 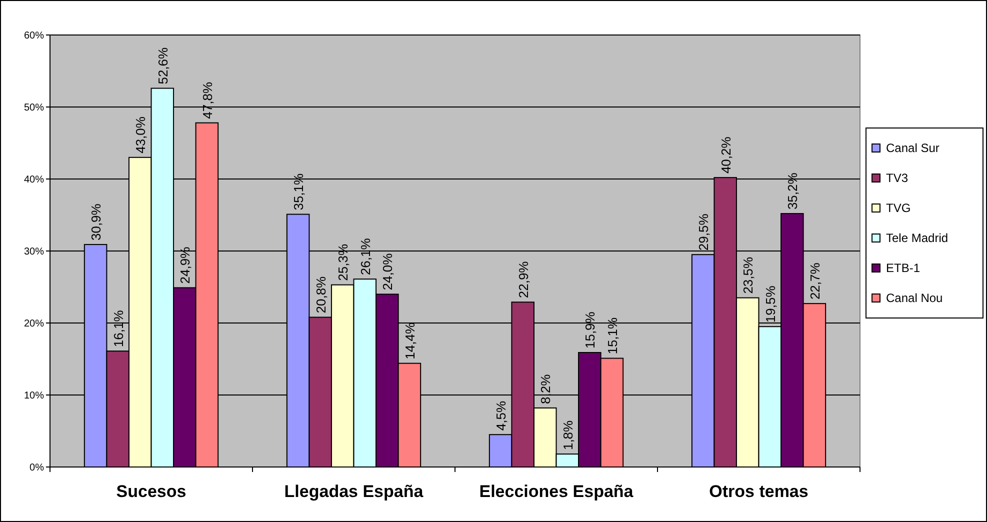 I want to click on data-label: 20,8%, so click(x=320, y=295).